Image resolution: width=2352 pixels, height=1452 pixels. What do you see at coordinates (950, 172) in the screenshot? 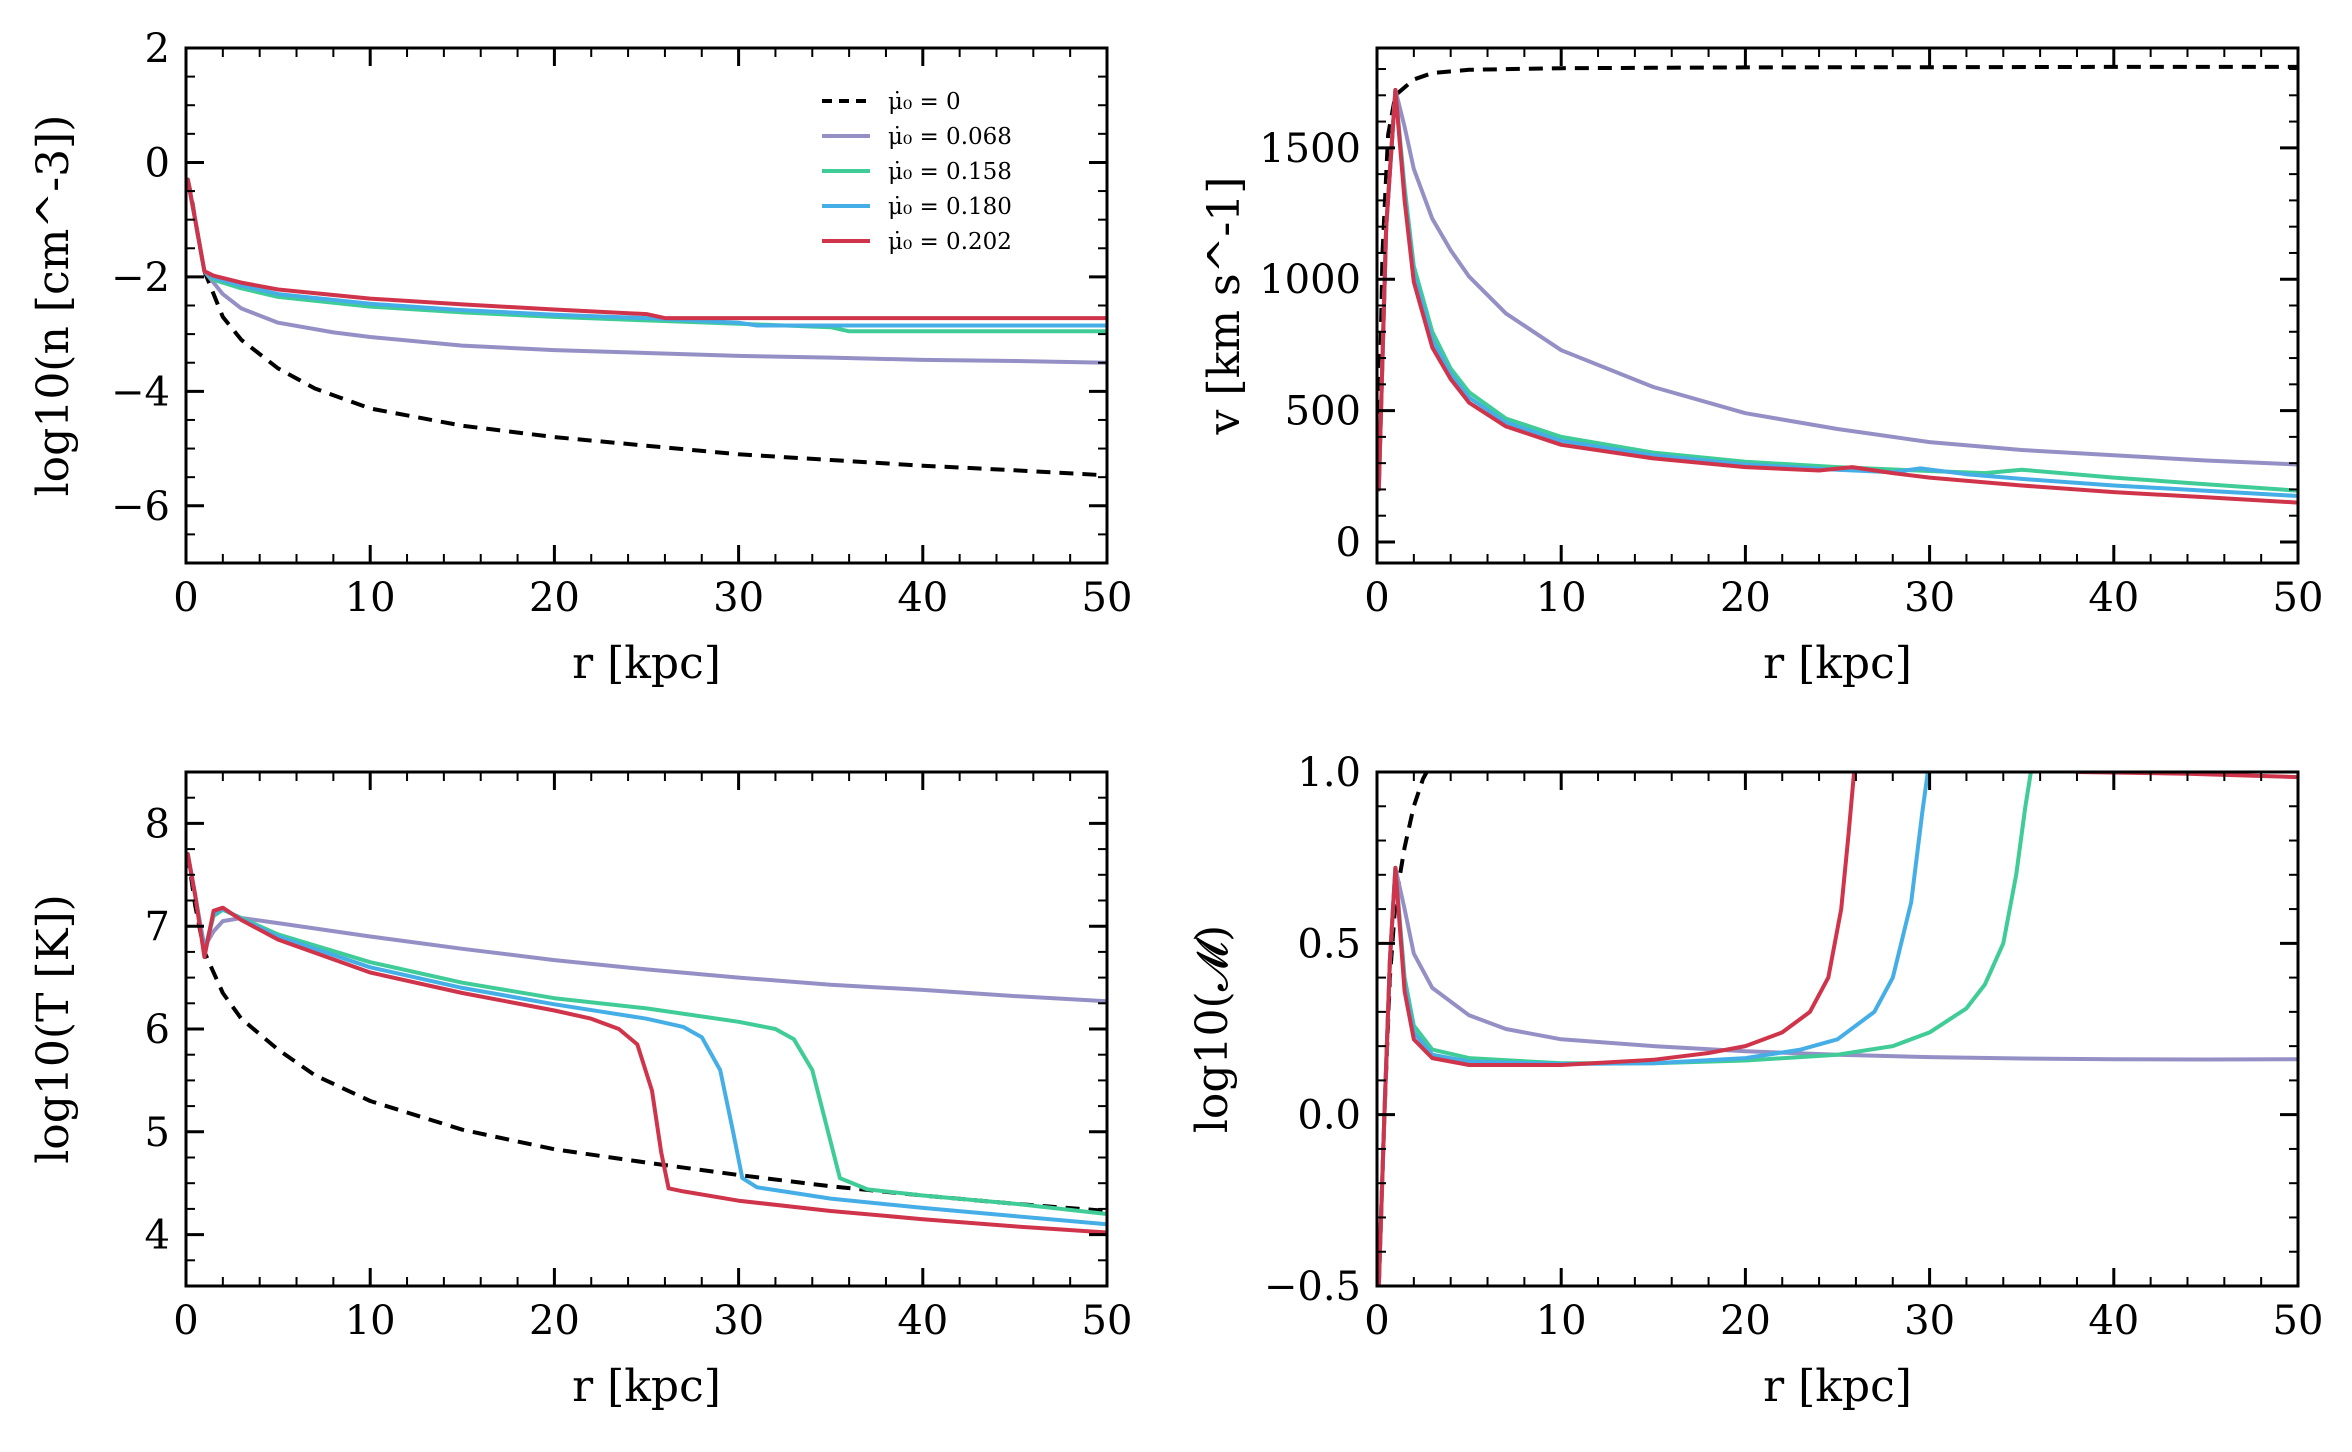
I see `legend-label: μ̇₀ = 0.158` at bounding box center [950, 172].